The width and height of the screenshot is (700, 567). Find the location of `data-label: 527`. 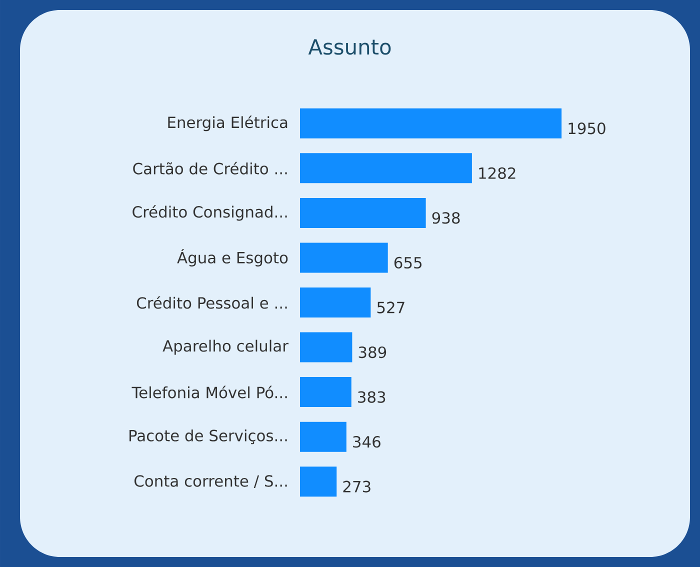

data-label: 527 is located at coordinates (390, 308).